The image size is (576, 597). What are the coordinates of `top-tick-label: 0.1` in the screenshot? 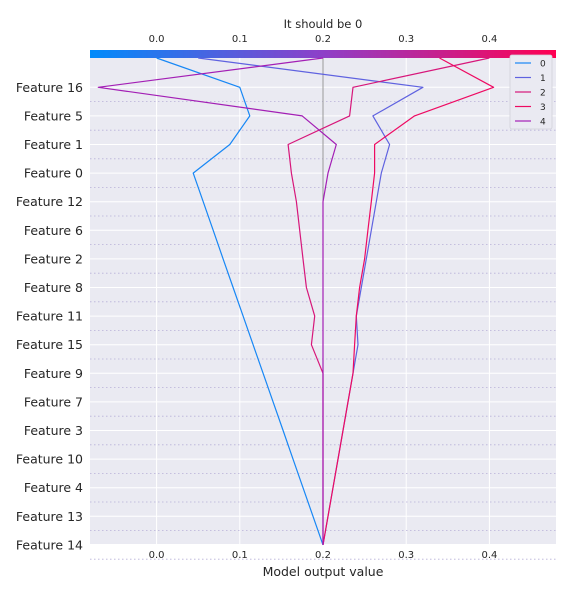 It's located at (240, 39).